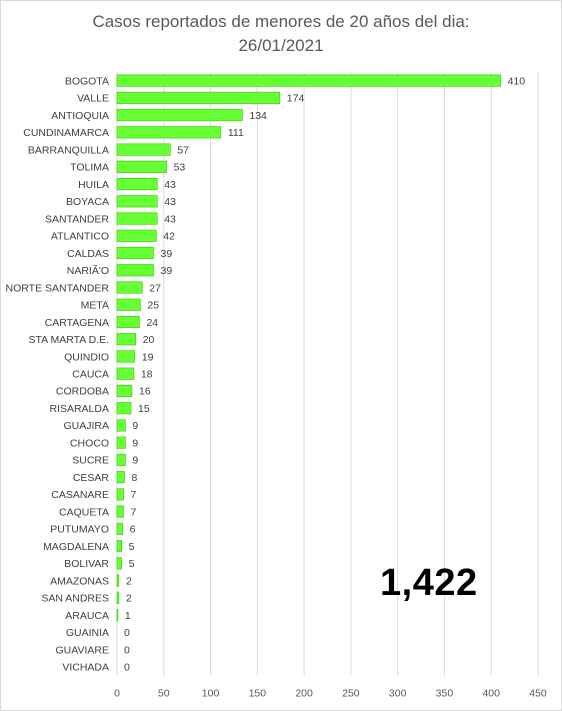 The height and width of the screenshot is (711, 562). Describe the element at coordinates (84, 512) in the screenshot. I see `category-label-25: CAQUETA` at that location.